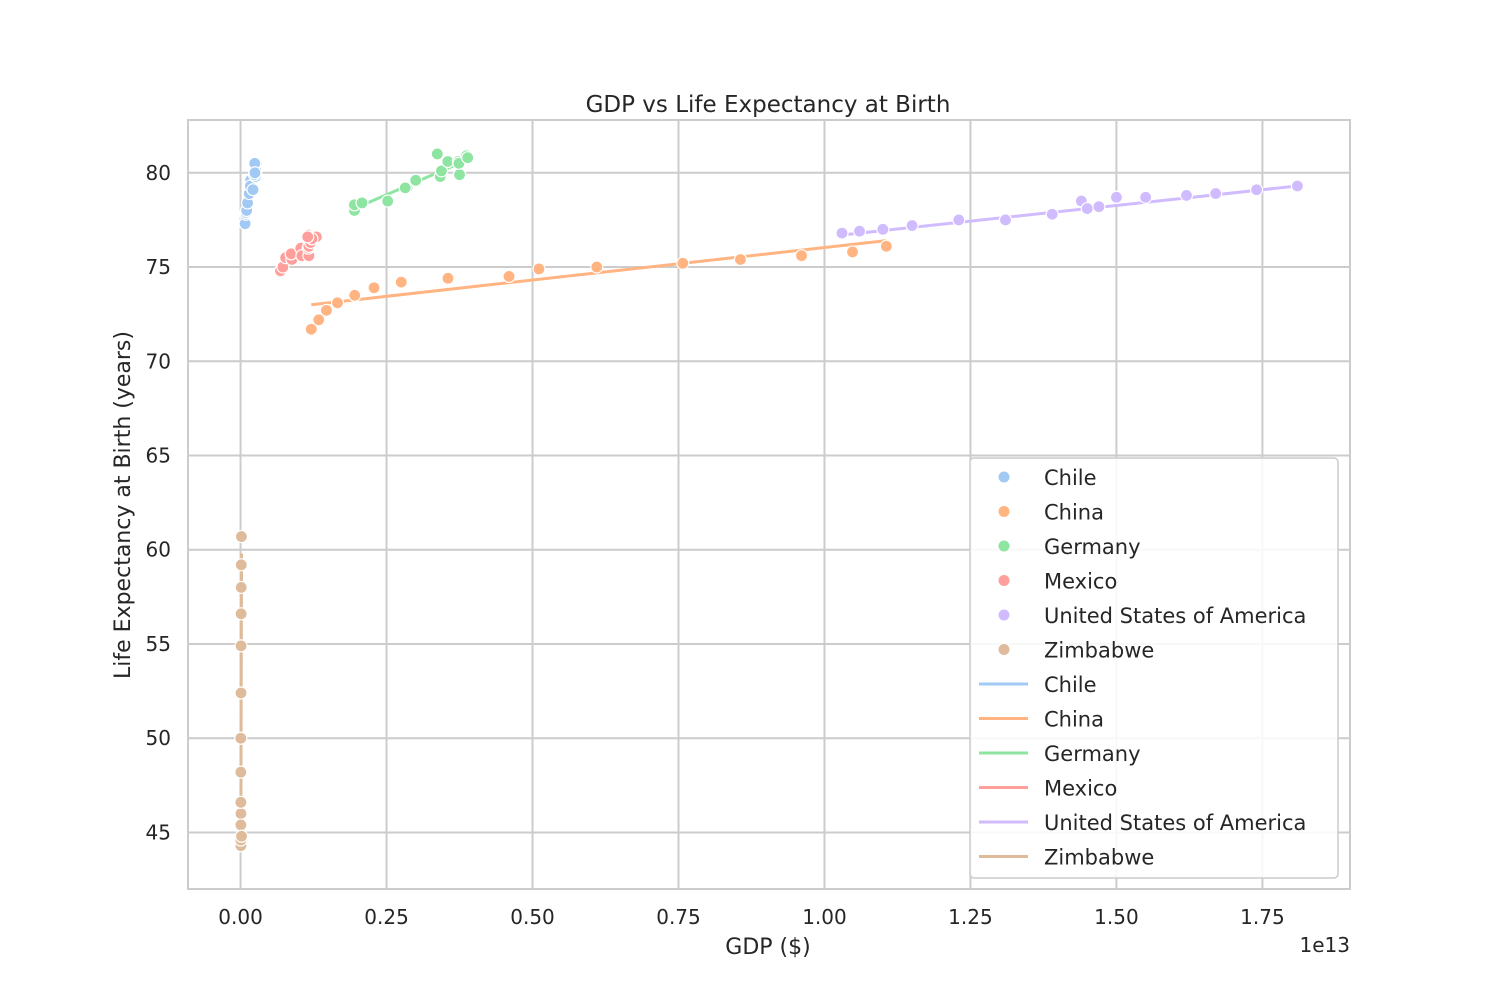 This screenshot has height=1000, width=1500. I want to click on y-tick-label: 70, so click(158, 361).